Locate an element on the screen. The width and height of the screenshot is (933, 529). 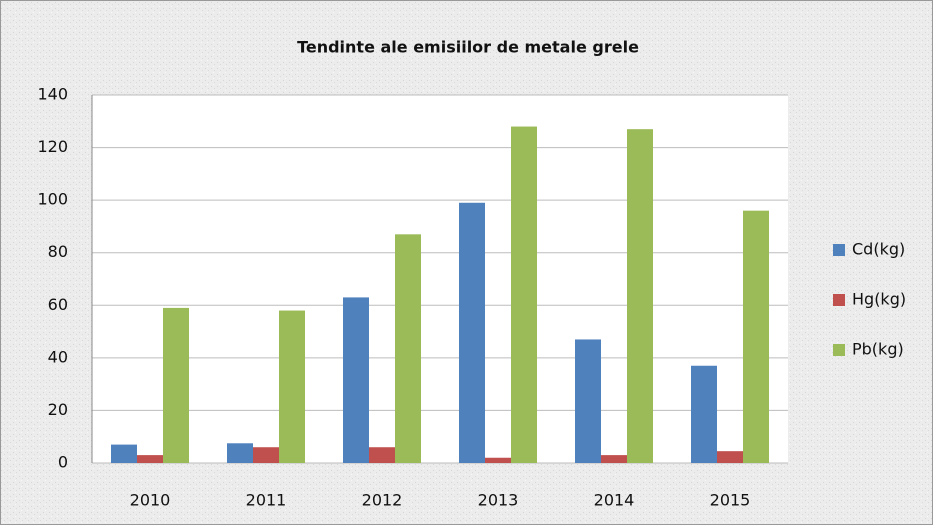
y-tick-label: 40 is located at coordinates (58, 356).